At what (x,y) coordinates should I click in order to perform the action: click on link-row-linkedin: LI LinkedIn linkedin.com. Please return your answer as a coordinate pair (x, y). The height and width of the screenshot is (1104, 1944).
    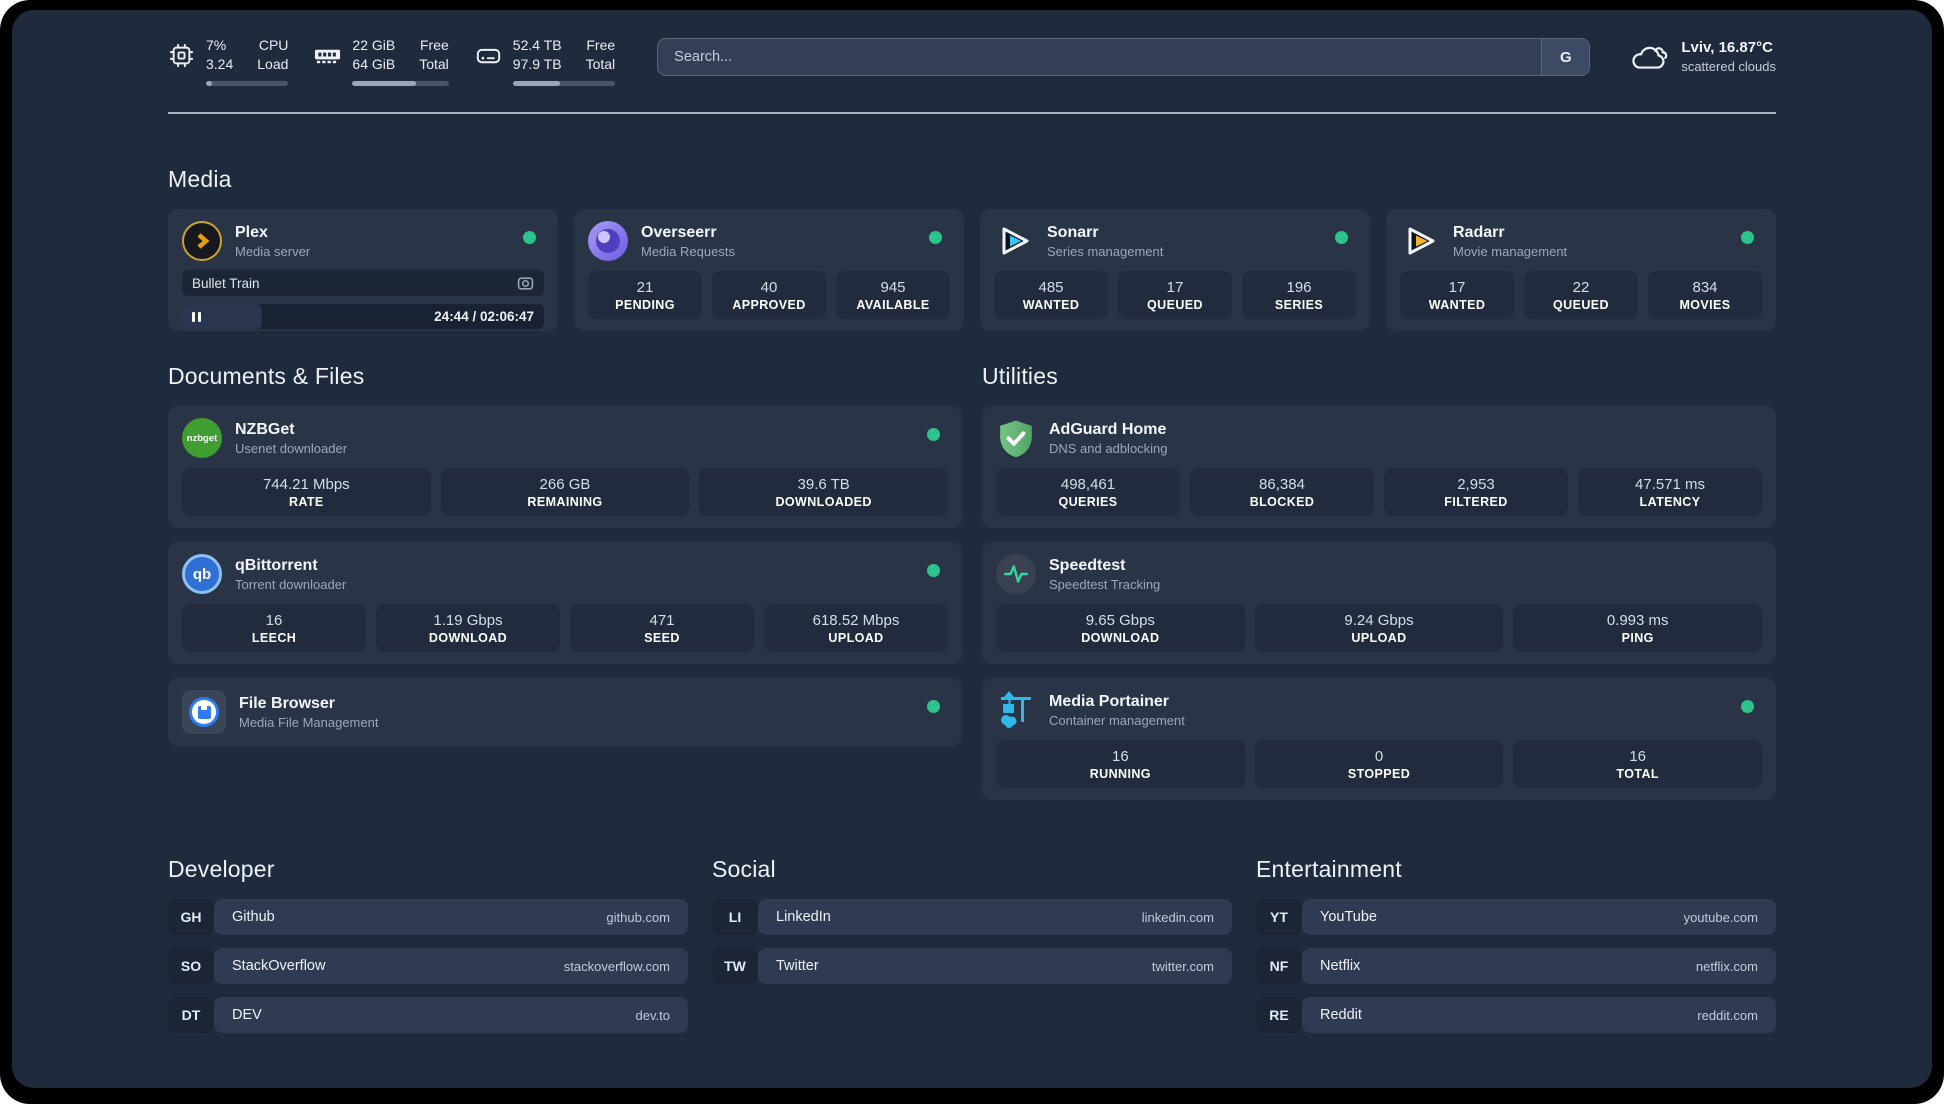
    Looking at the image, I should click on (972, 917).